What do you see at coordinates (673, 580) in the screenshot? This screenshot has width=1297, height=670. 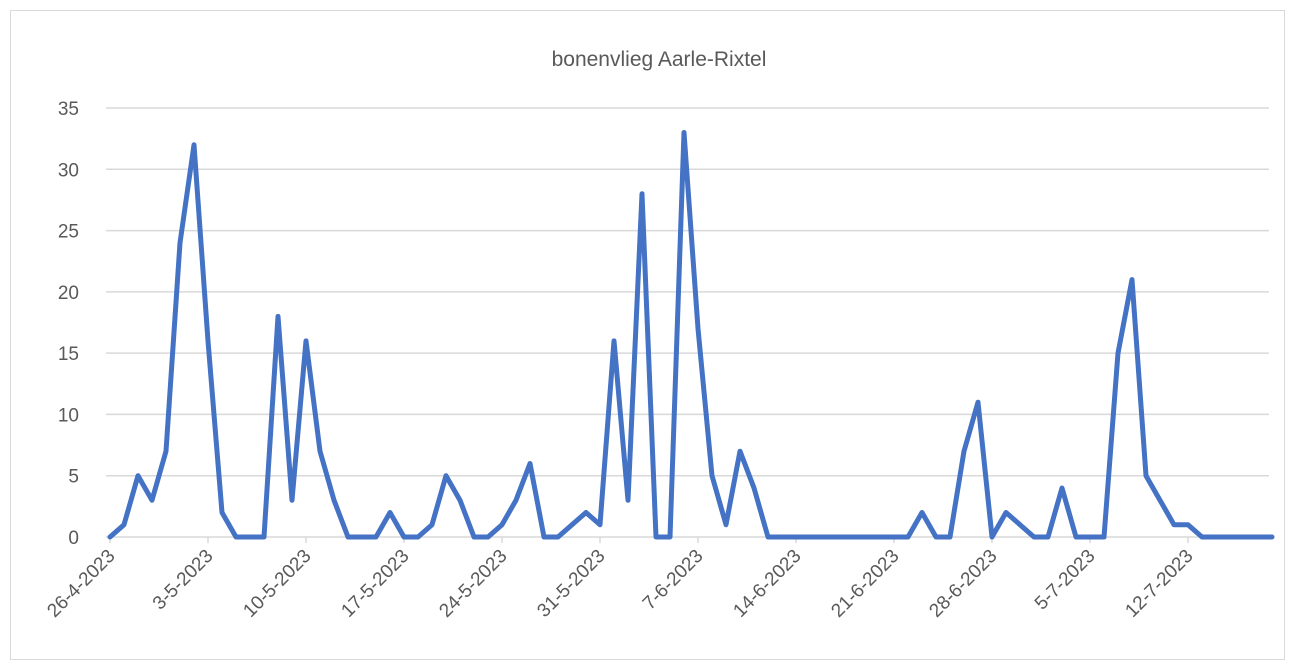 I see `x-tick-label: 7-6-2023` at bounding box center [673, 580].